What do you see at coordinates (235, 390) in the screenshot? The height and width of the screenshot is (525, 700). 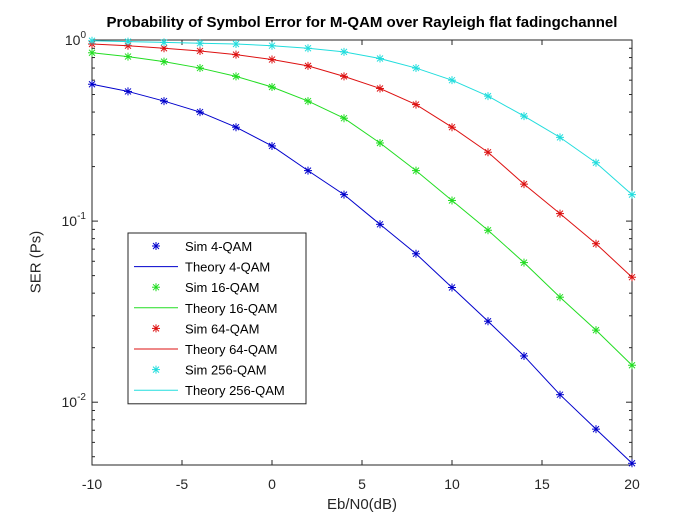 I see `legend-label: Theory 256-QAM` at bounding box center [235, 390].